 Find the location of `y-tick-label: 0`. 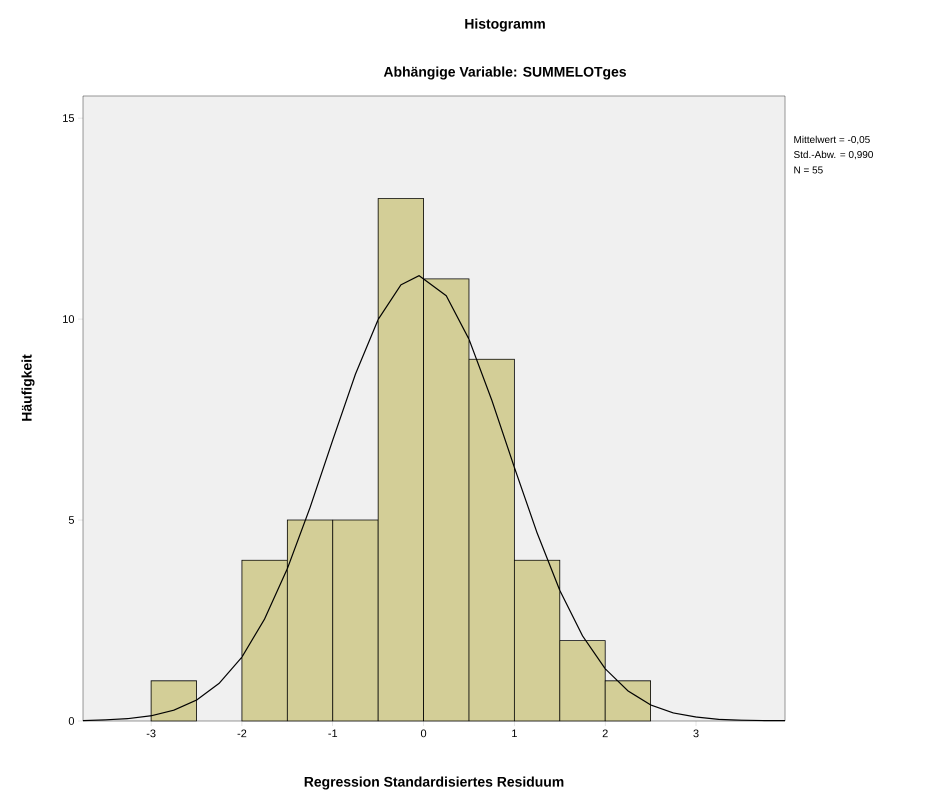

y-tick-label: 0 is located at coordinates (71, 721).